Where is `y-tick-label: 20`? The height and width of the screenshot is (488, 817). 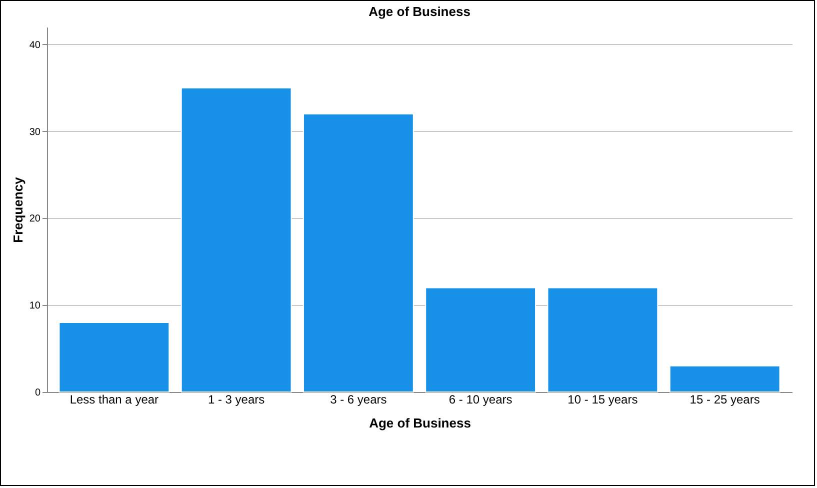
y-tick-label: 20 is located at coordinates (35, 219).